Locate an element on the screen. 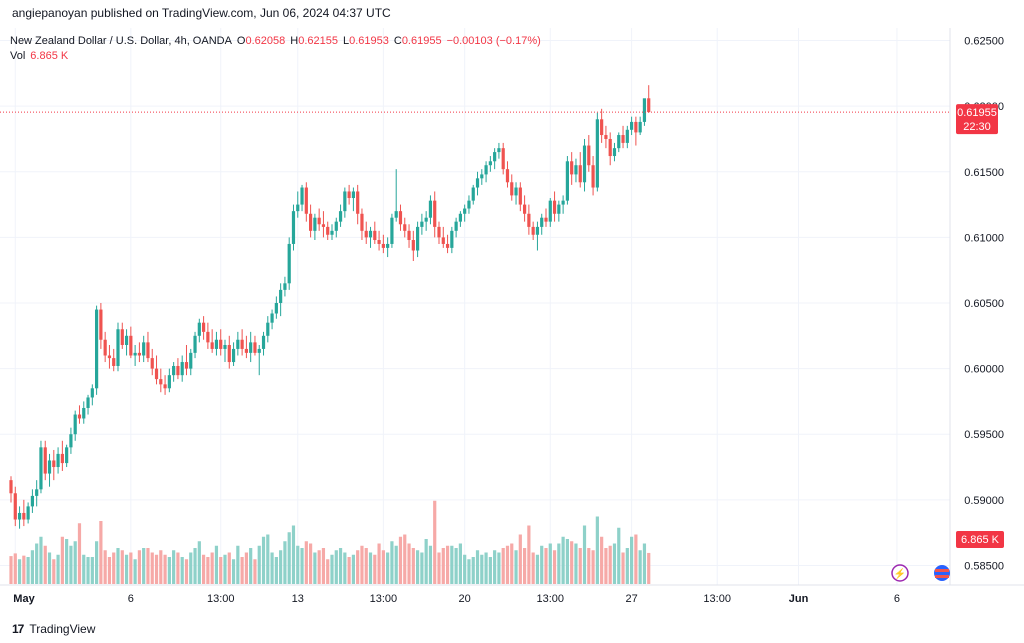  event-icon is located at coordinates (900, 573).